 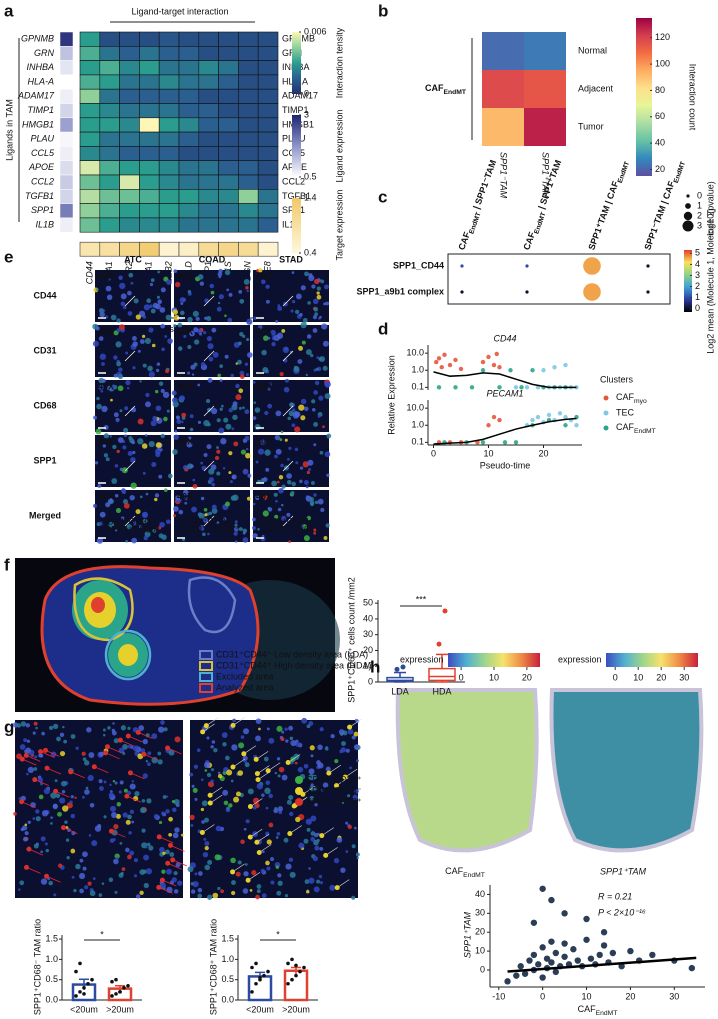 What do you see at coordinates (576, 425) in the screenshot?
I see `cell-point` at bounding box center [576, 425].